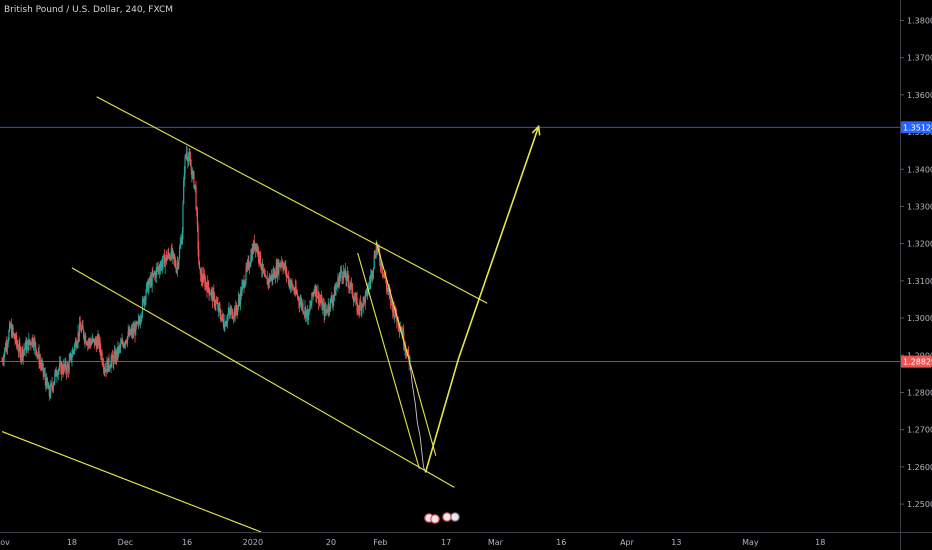  I want to click on time-tick-label: 20, so click(331, 542).